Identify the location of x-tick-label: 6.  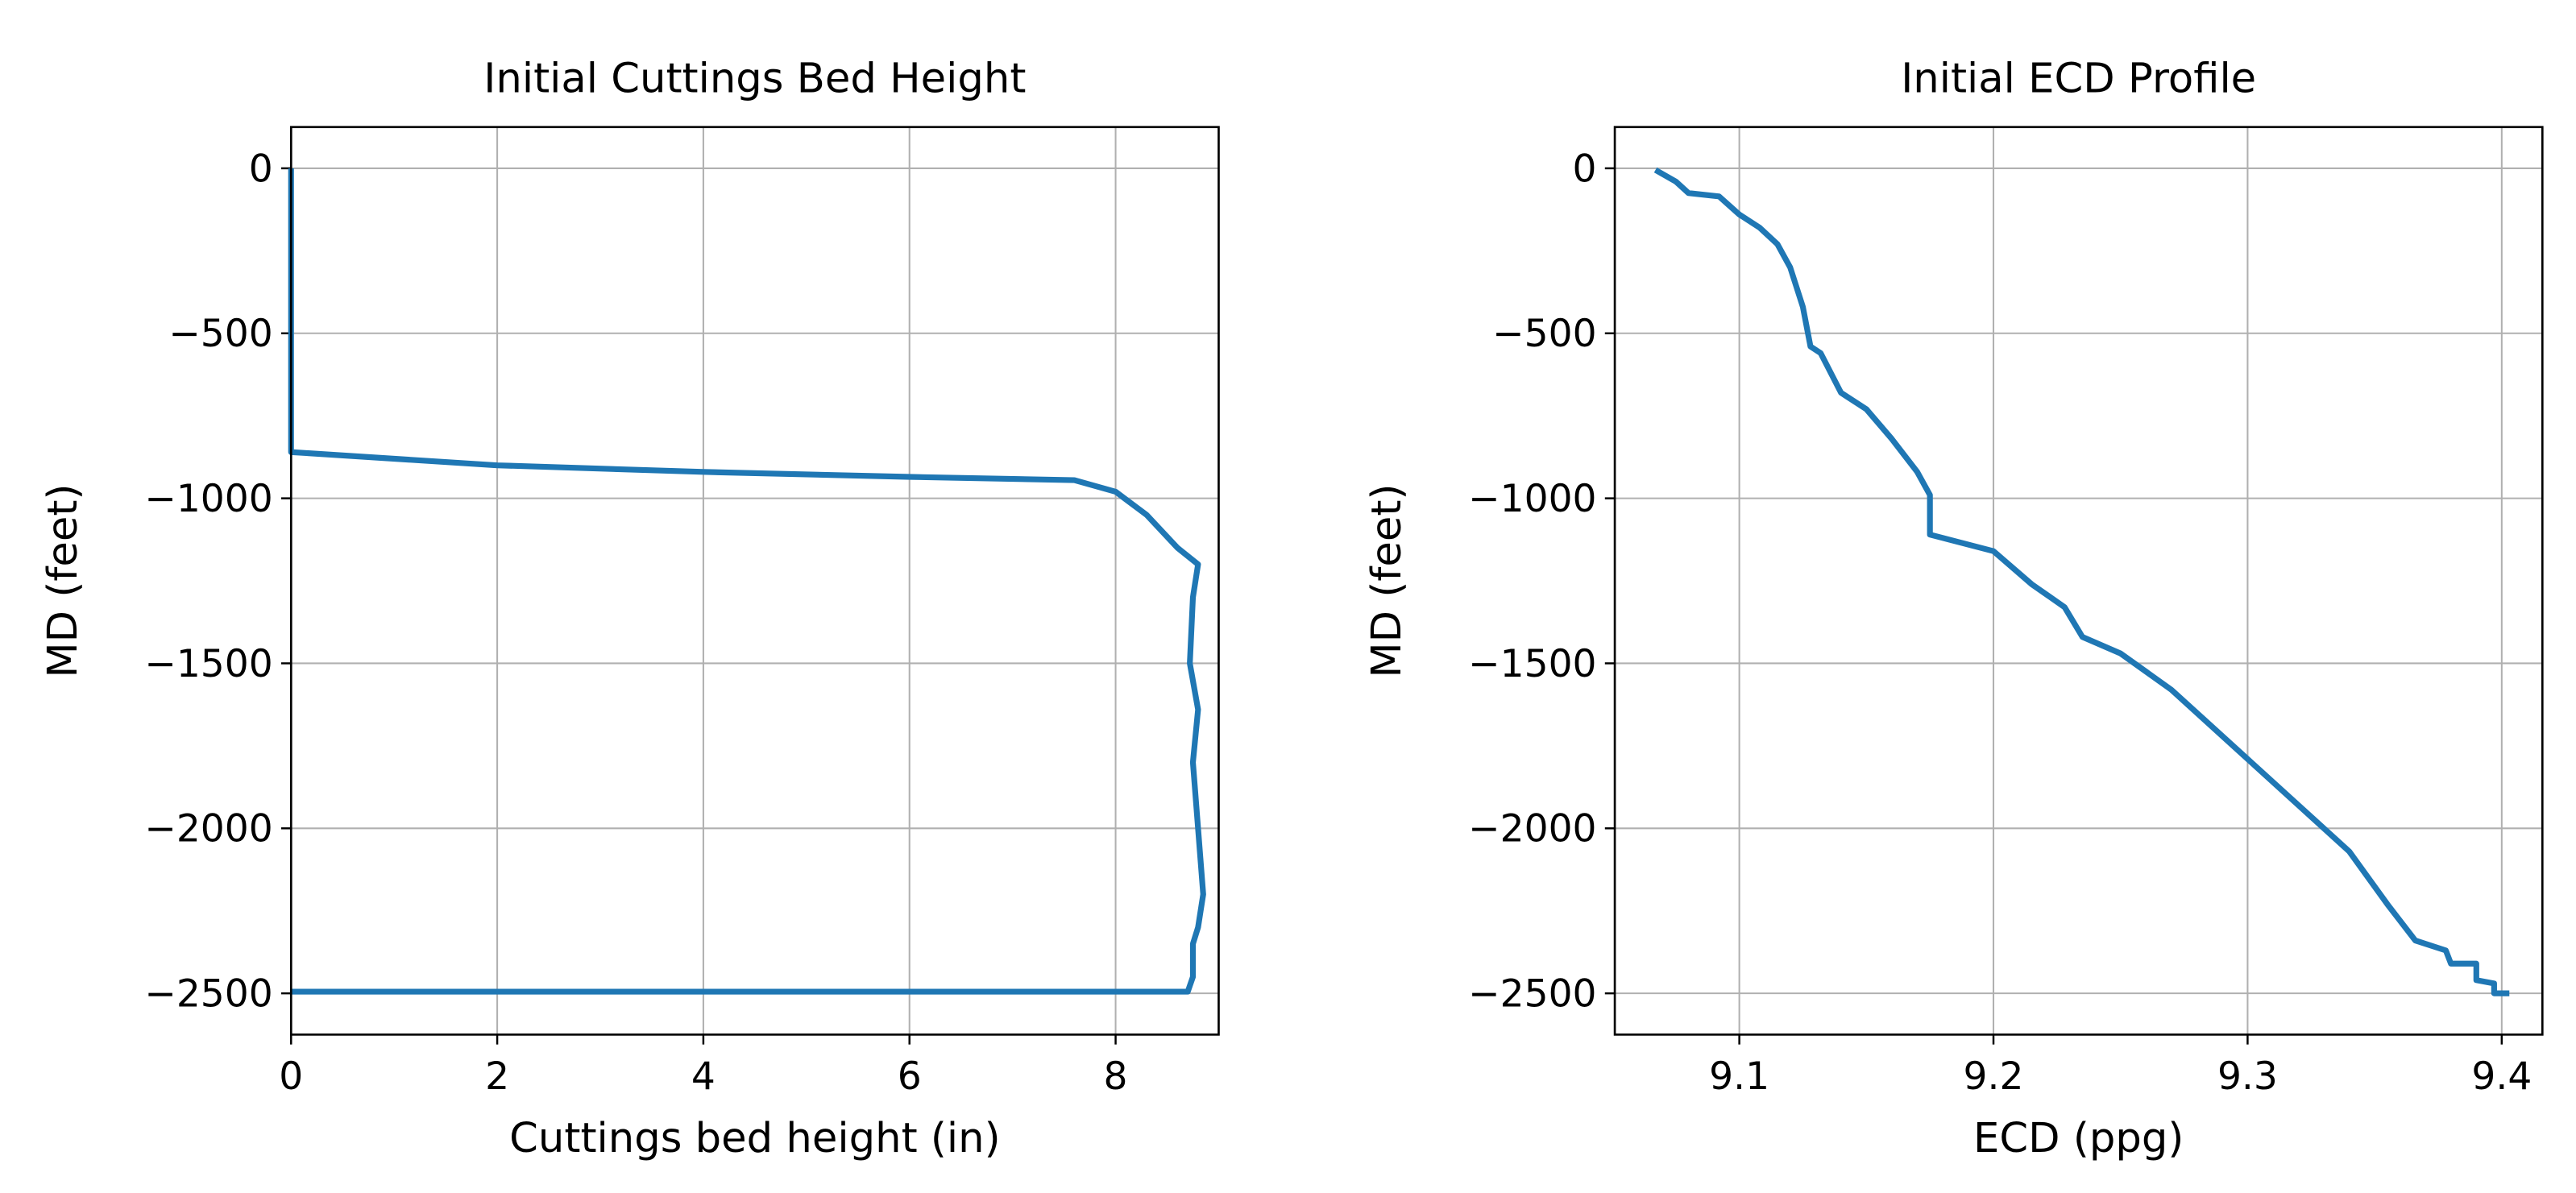
(910, 1076).